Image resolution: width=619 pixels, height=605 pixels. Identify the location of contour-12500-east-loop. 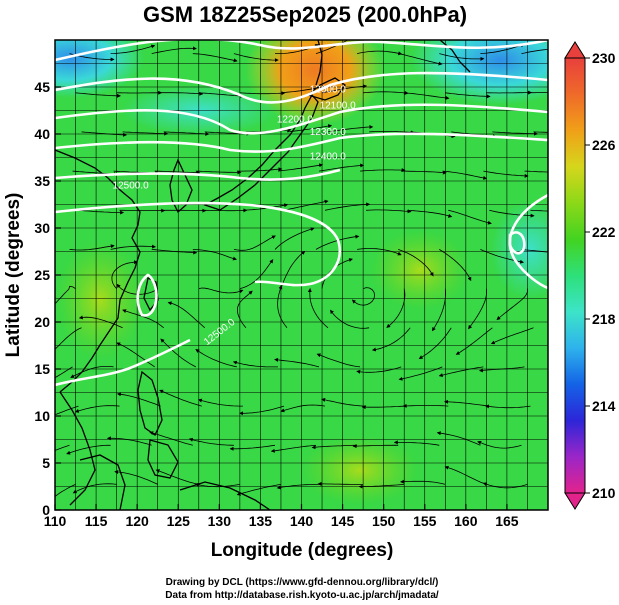
(517, 243).